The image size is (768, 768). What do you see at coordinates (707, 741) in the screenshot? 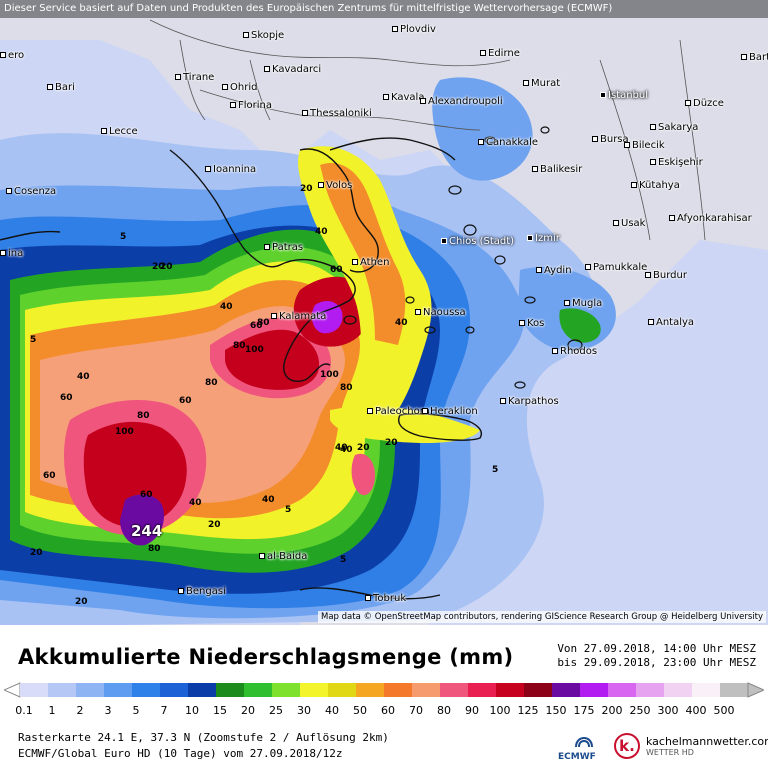
I see `kachelmann-name: kachelmannwetter.com` at bounding box center [707, 741].